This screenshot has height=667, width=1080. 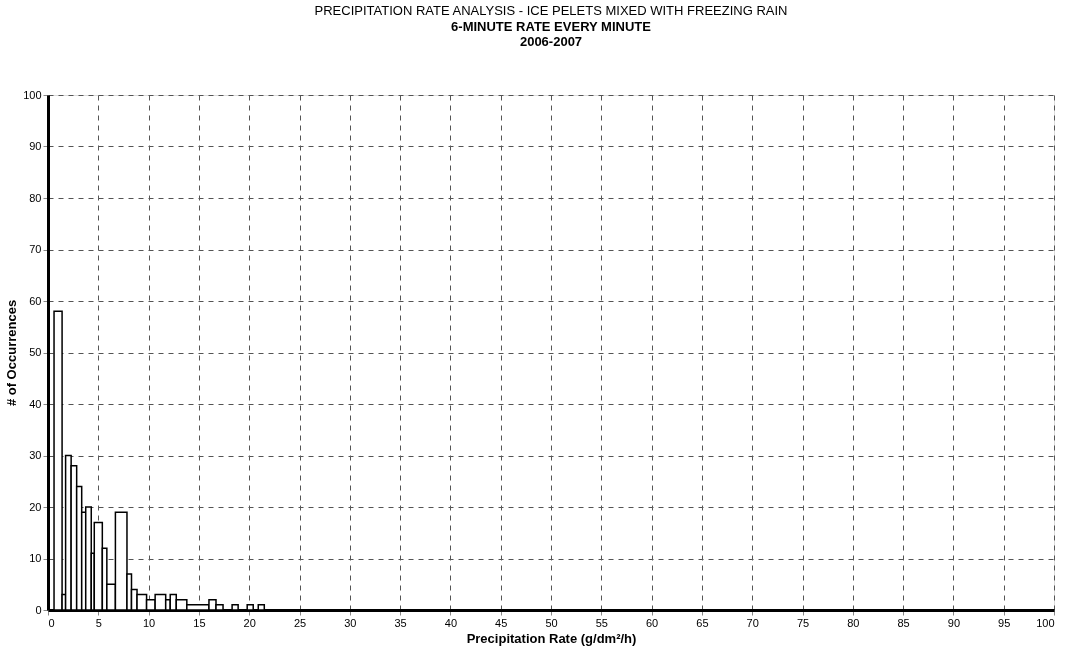 I want to click on x-tick-label: 65, so click(x=702, y=622).